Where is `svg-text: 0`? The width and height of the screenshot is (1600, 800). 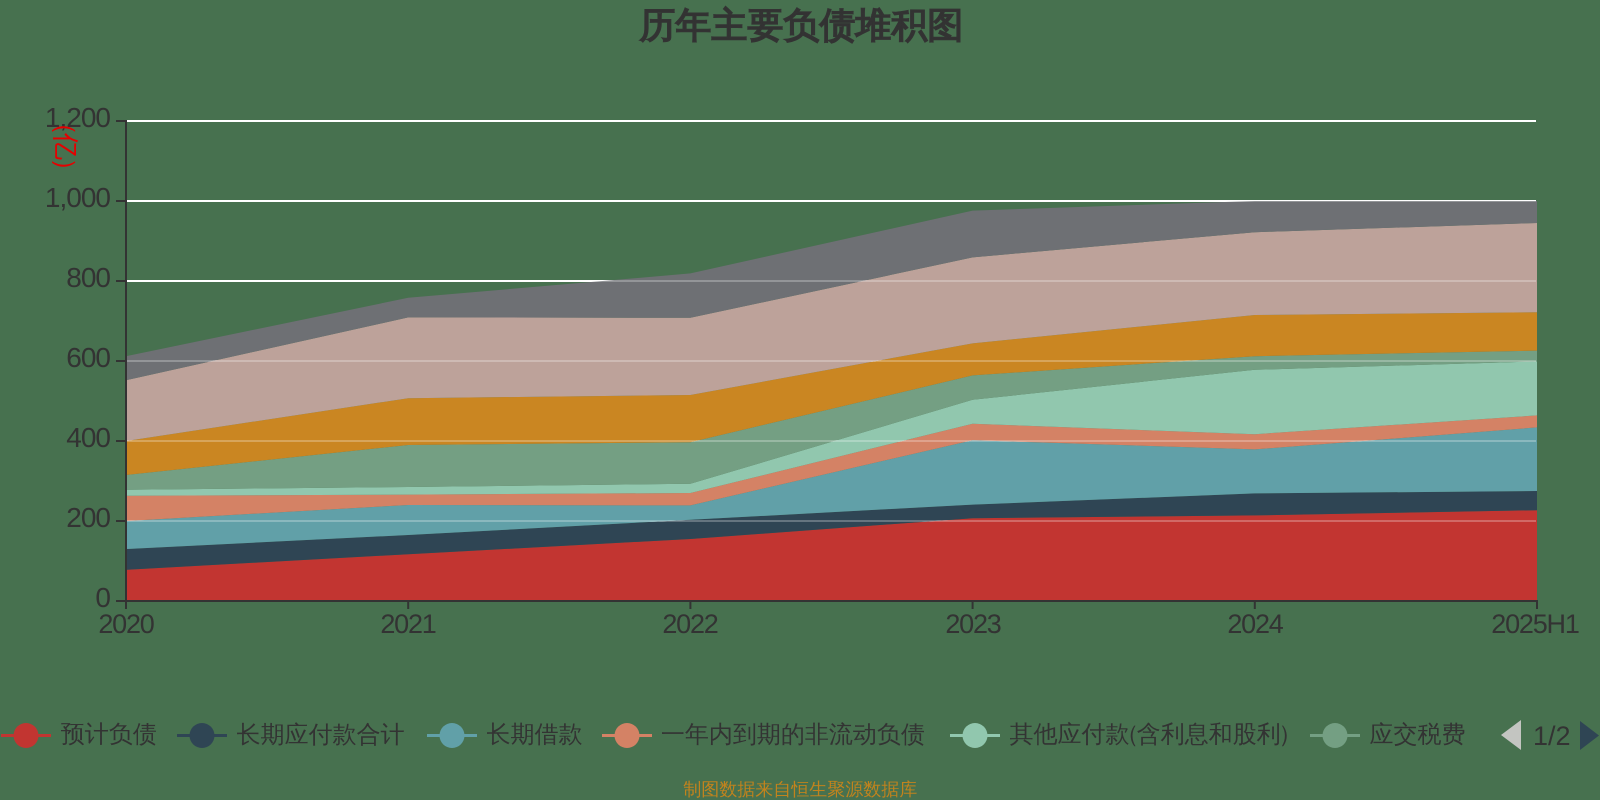 svg-text: 0 is located at coordinates (102, 597).